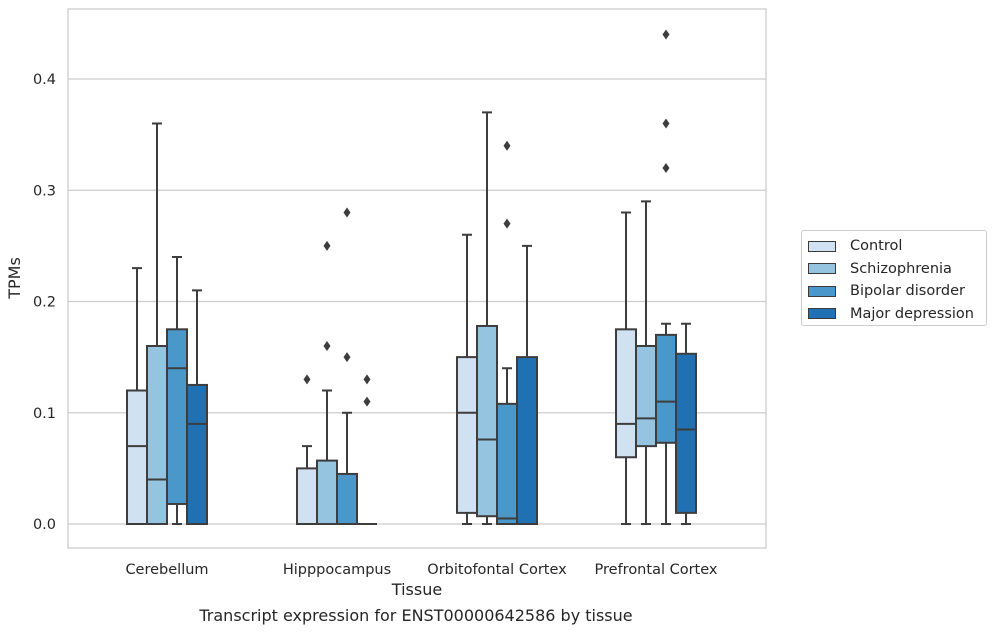  I want to click on y-axis-label: TPMs, so click(14, 278).